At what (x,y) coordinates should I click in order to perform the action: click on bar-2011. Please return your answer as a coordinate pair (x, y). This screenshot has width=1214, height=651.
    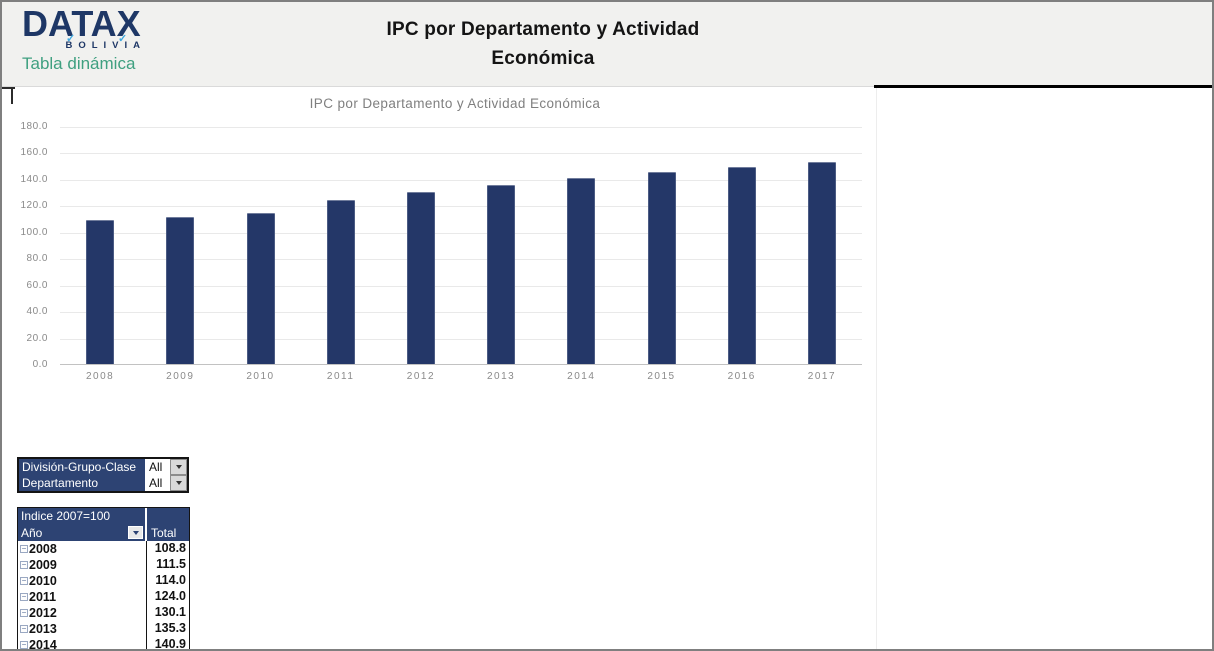
    Looking at the image, I should click on (340, 282).